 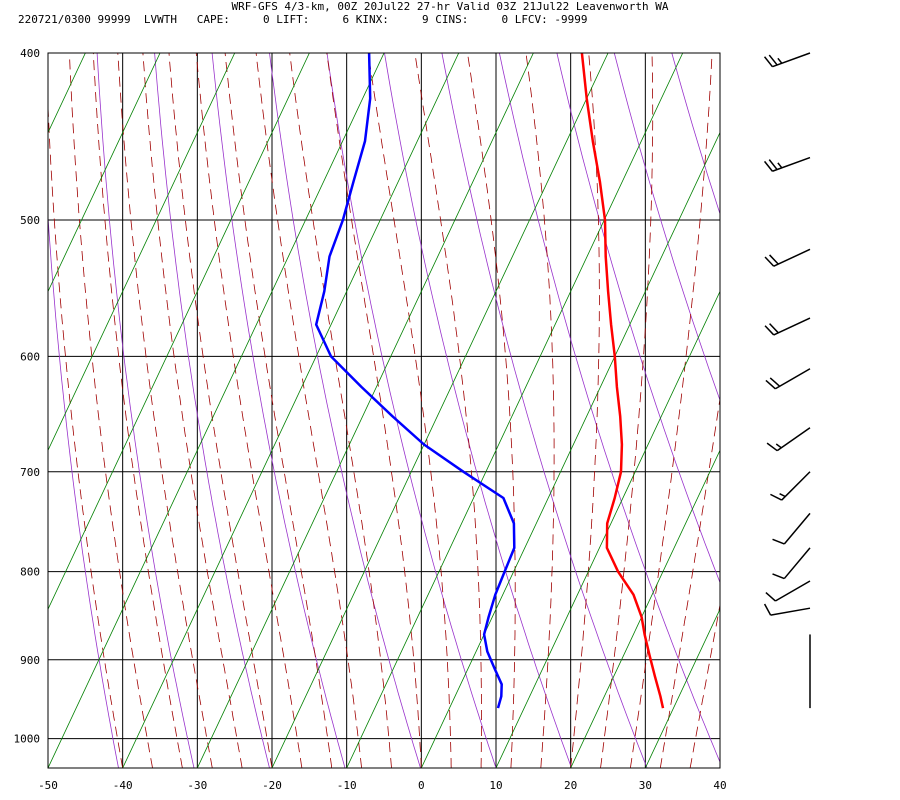 I want to click on x-tick-label: -10, so click(x=347, y=785).